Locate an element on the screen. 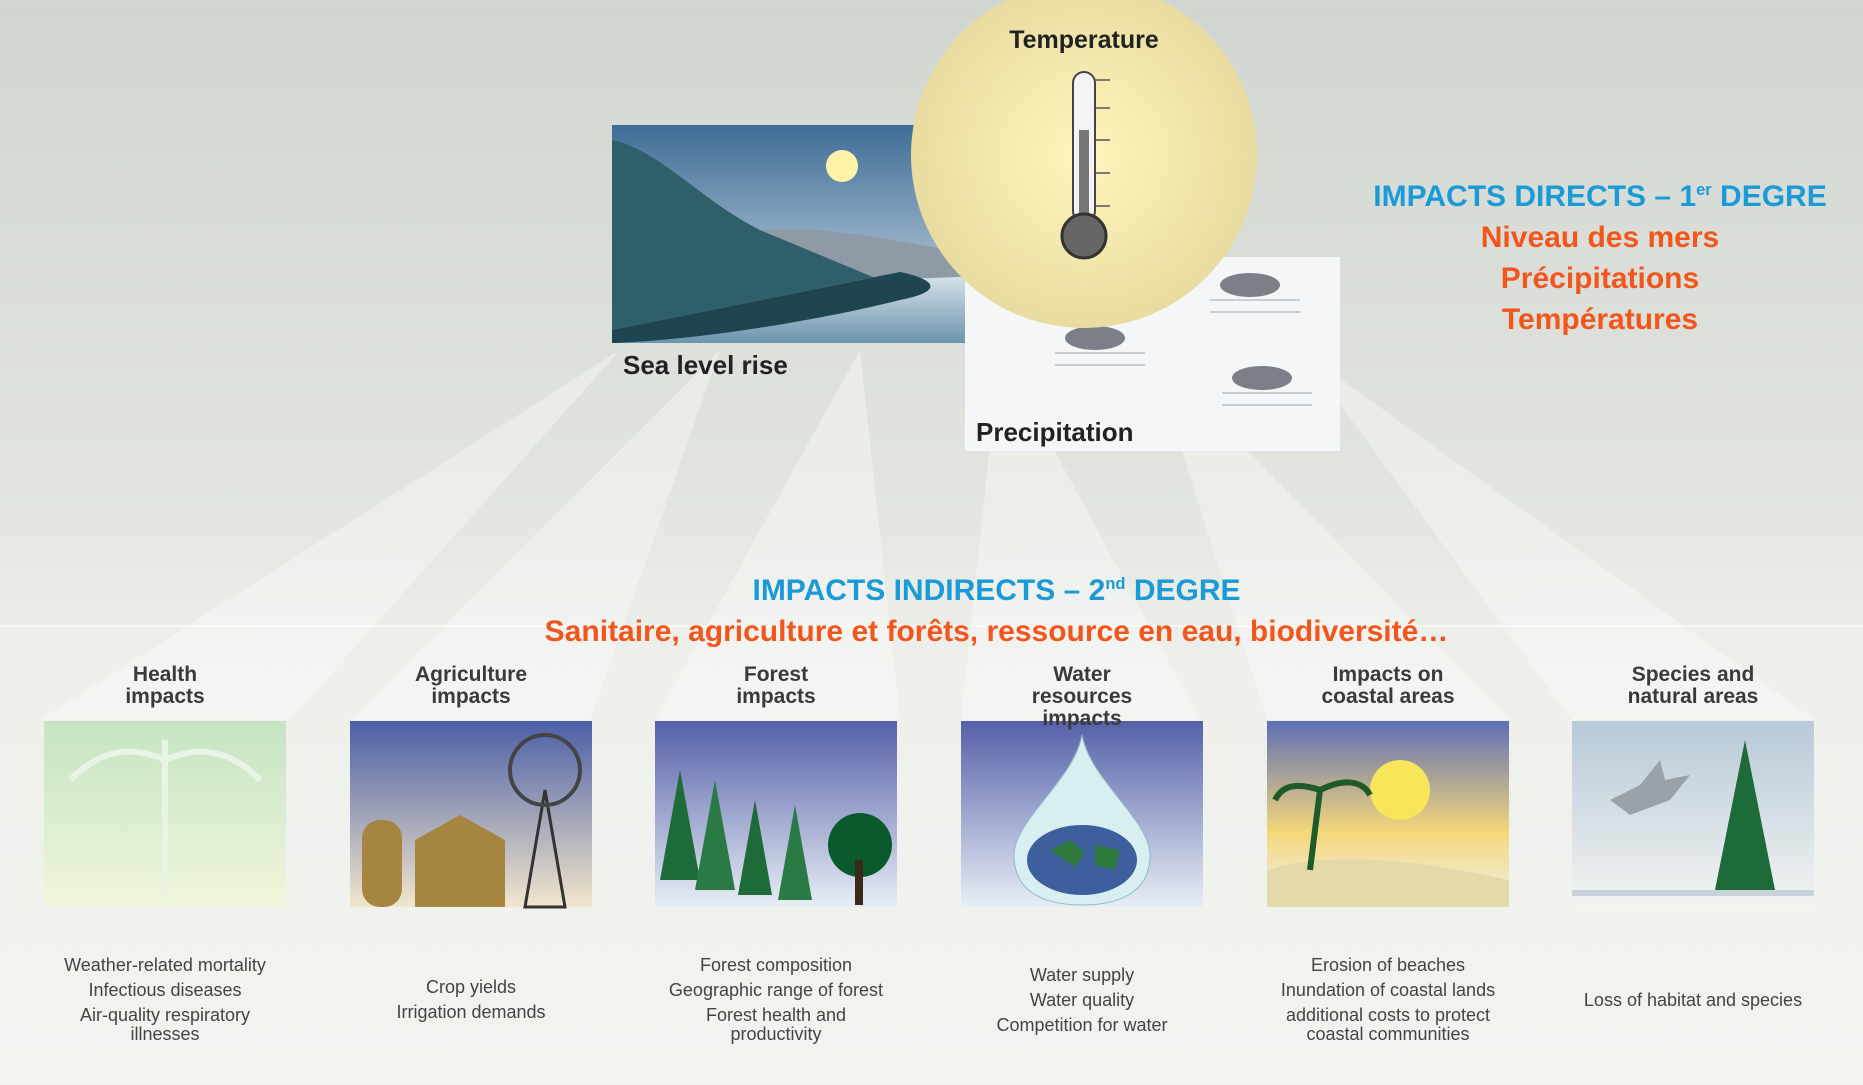 This screenshot has width=1863, height=1085. panel-items: Crop yields Irrigation demands is located at coordinates (471, 1000).